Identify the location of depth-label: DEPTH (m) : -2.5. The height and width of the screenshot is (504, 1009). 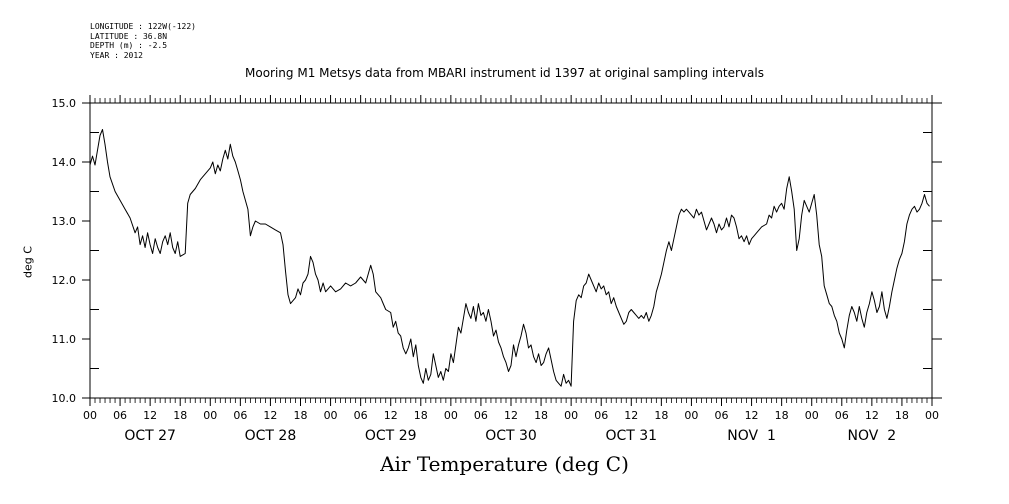
(129, 45).